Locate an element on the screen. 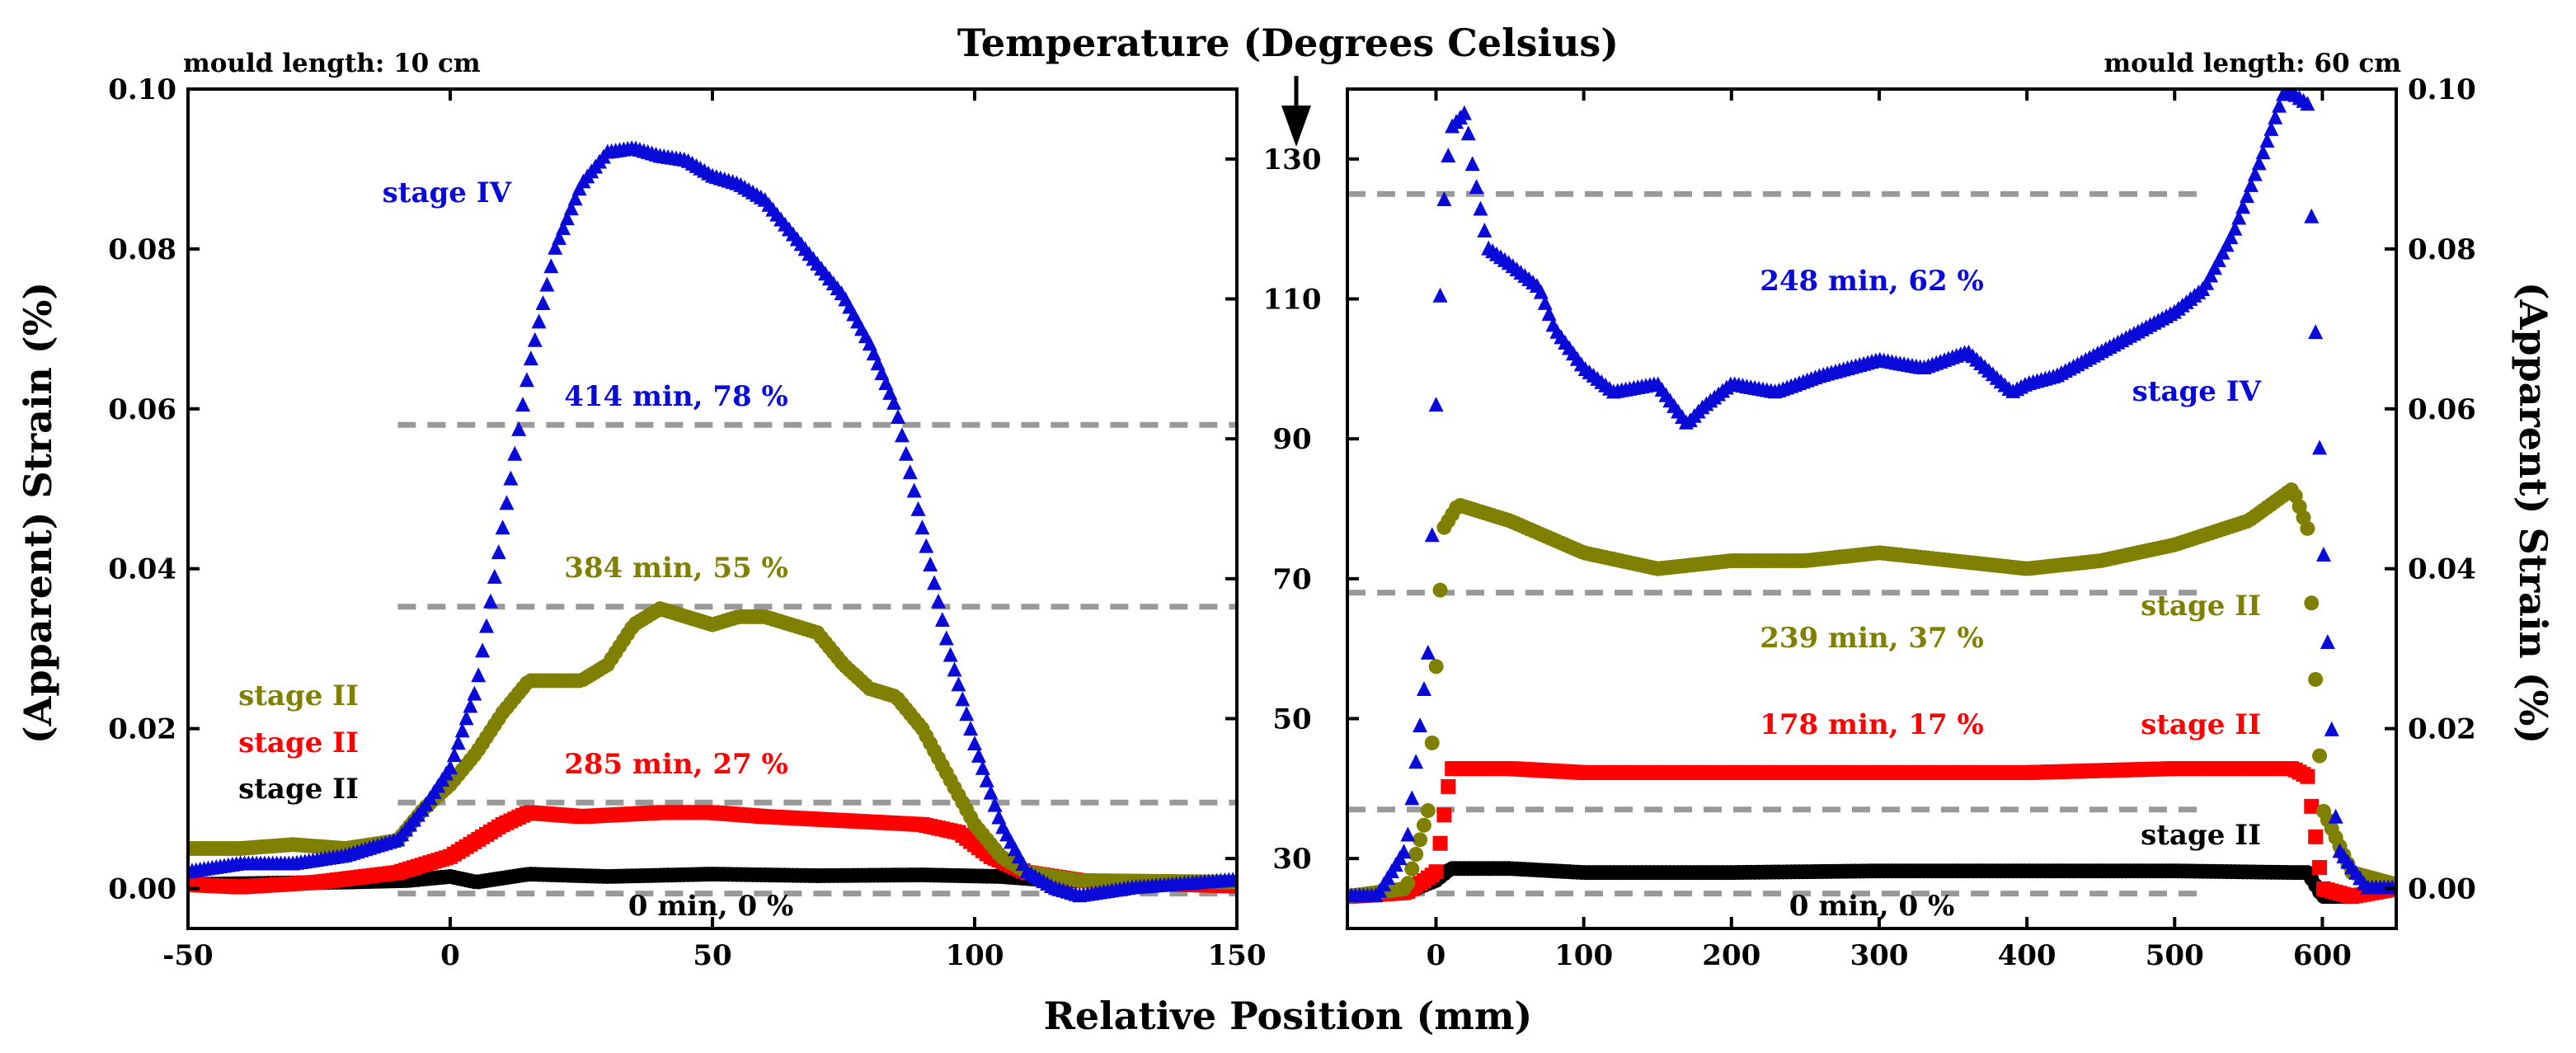 This screenshot has width=2576, height=1053. x-tick-label: 400 is located at coordinates (2027, 956).